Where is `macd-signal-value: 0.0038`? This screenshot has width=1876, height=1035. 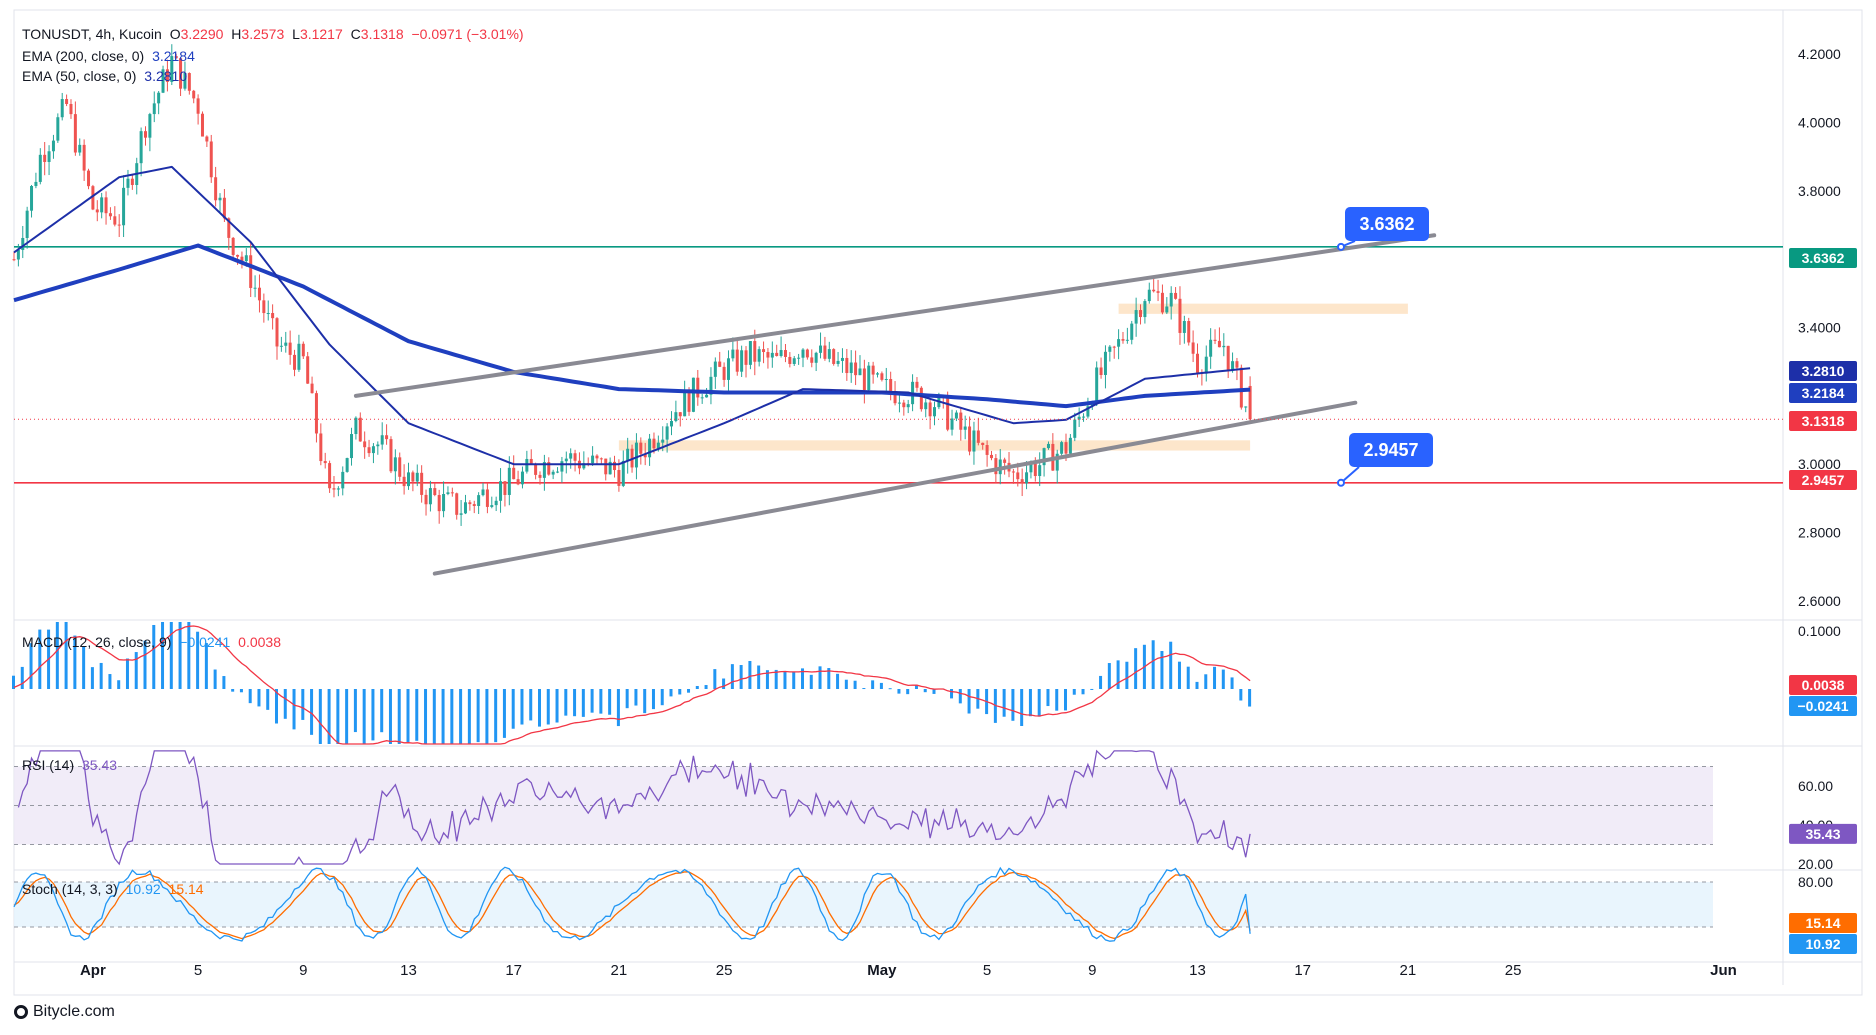 macd-signal-value: 0.0038 is located at coordinates (259, 642).